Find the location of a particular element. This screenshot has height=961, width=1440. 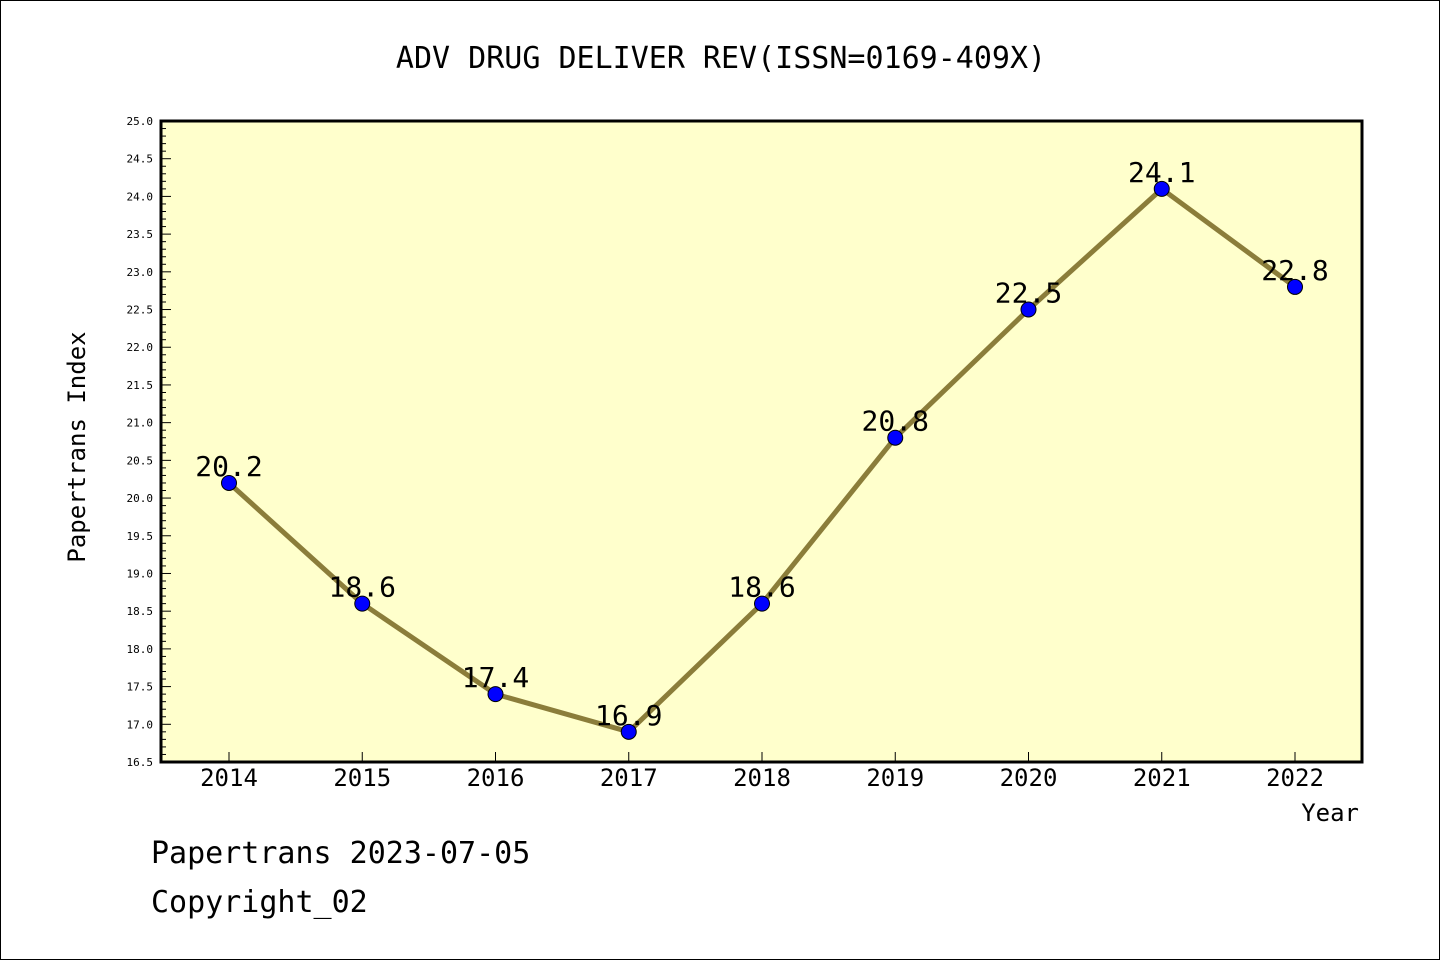

data-label: 17.4 is located at coordinates (495, 677).